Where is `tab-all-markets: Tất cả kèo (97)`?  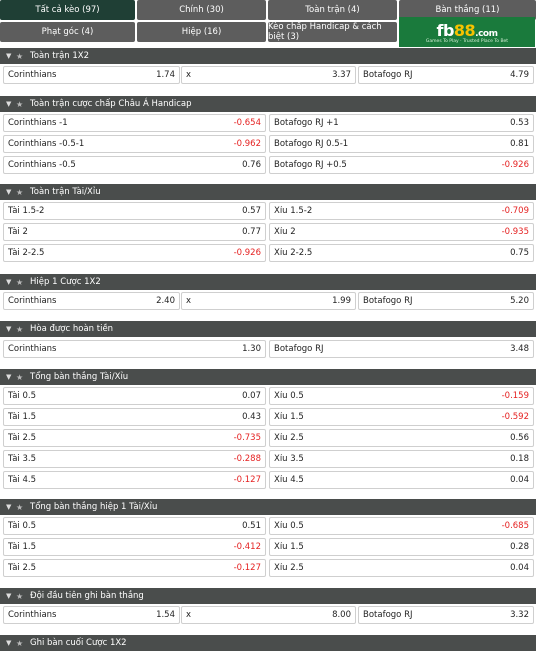
tab-all-markets: Tất cả kèo (97) is located at coordinates (67, 10).